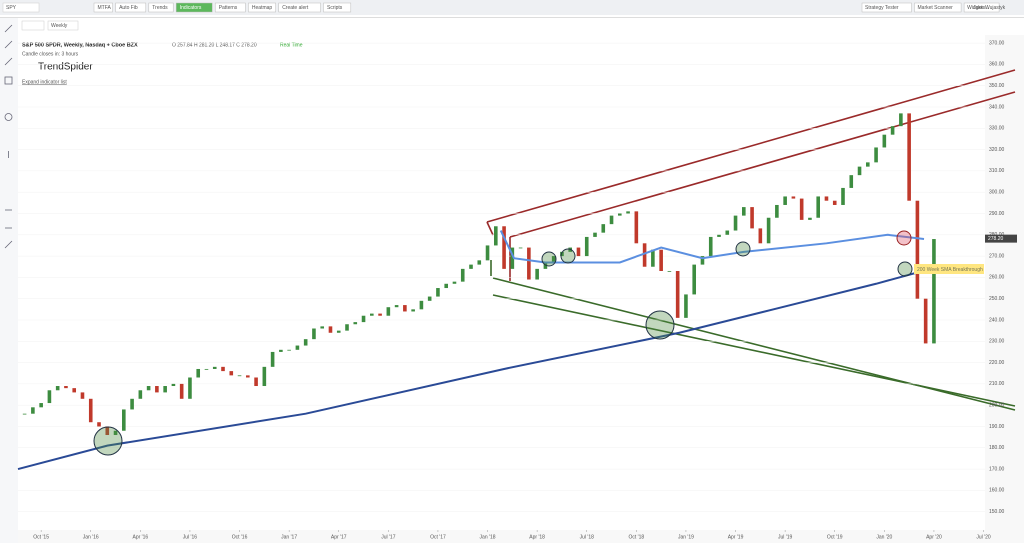 Image resolution: width=1024 pixels, height=548 pixels. I want to click on x-tick-label: Jul '20, so click(983, 537).